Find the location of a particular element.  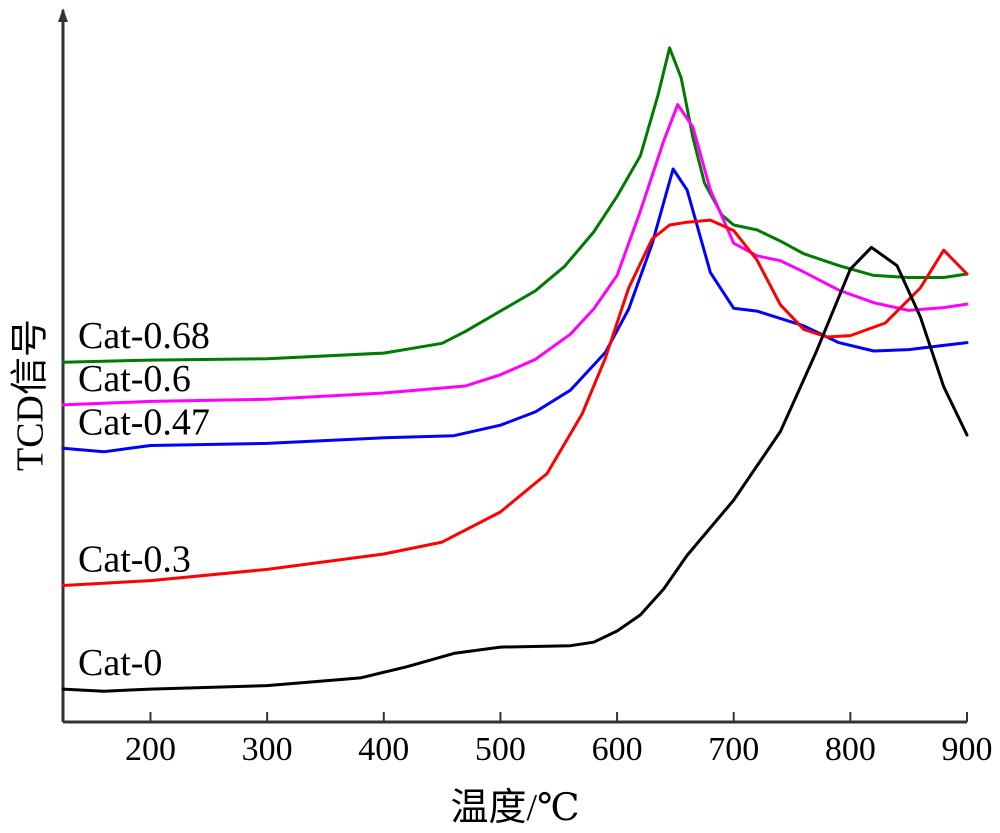

series-label-cat-0-68: Cat-0.68 is located at coordinates (144, 336).